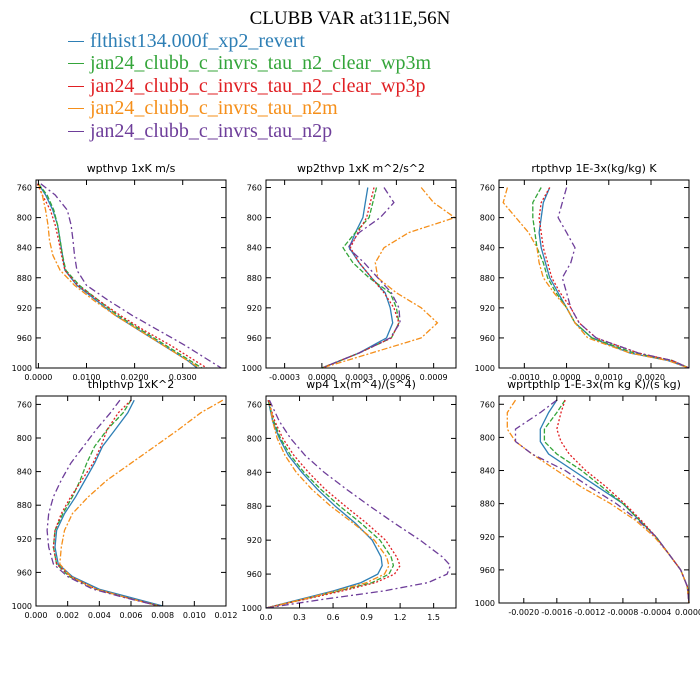 Image resolution: width=700 pixels, height=700 pixels. I want to click on legend-item: jan24_clubb_c_invrs_tau_n2_clear_wp3m, so click(250, 64).